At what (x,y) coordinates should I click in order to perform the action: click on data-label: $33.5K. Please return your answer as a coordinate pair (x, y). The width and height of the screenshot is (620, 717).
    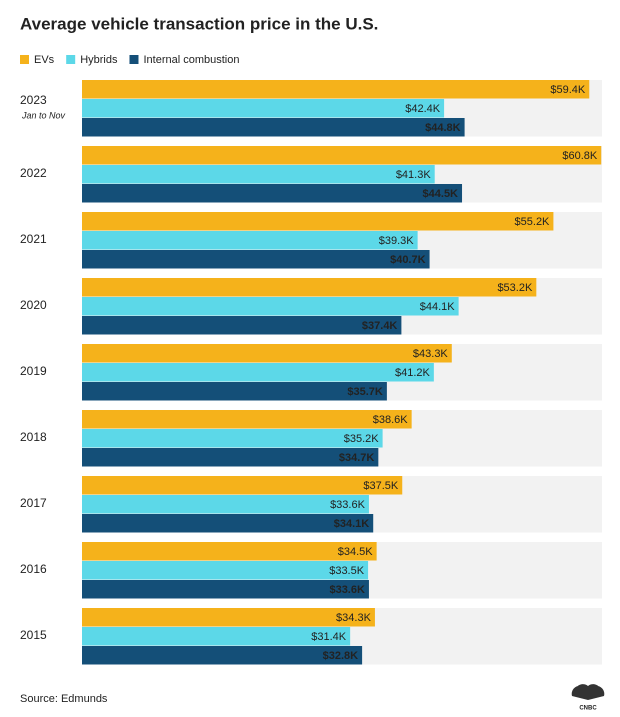
    Looking at the image, I should click on (347, 571).